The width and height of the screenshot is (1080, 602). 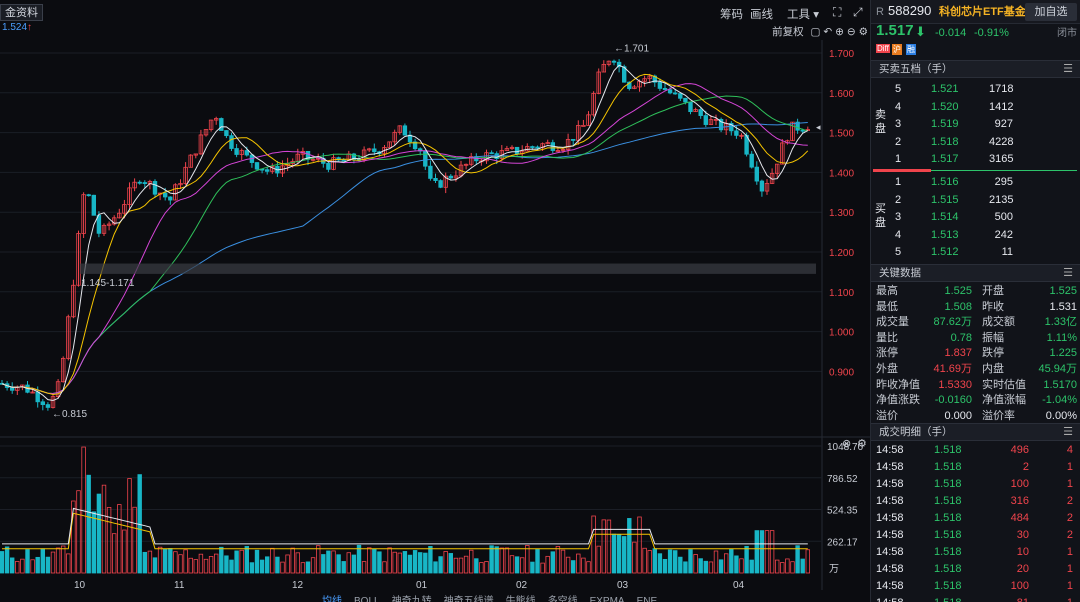 What do you see at coordinates (1069, 552) in the screenshot?
I see `trade-count: 1` at bounding box center [1069, 552].